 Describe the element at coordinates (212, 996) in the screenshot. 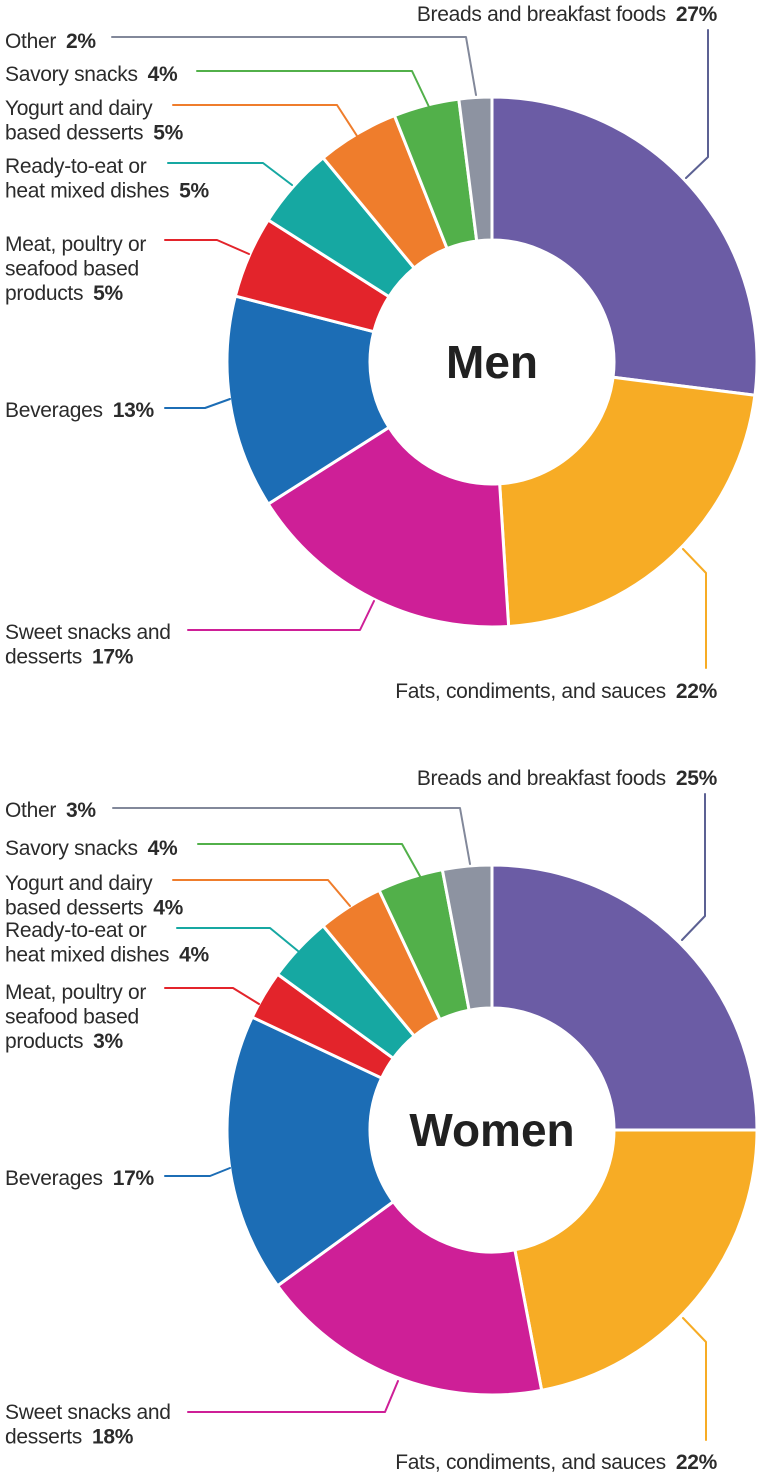

I see `leader-line-women-meat-poultry-or-seafood-based-products` at that location.